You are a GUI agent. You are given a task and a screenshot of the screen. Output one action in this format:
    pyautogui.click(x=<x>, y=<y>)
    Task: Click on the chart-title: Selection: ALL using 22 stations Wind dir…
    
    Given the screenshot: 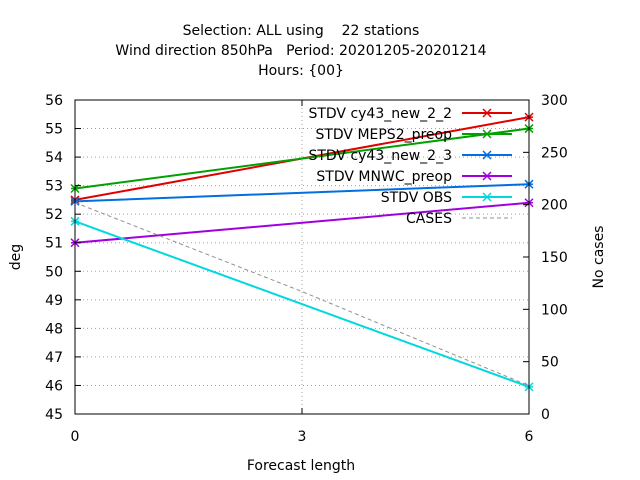 What is the action you would take?
    pyautogui.click(x=300, y=51)
    